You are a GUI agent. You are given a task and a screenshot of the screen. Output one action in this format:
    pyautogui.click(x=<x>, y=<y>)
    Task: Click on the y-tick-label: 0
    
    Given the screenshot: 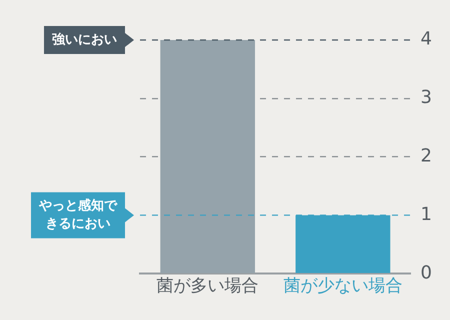 What is the action you would take?
    pyautogui.click(x=426, y=273)
    